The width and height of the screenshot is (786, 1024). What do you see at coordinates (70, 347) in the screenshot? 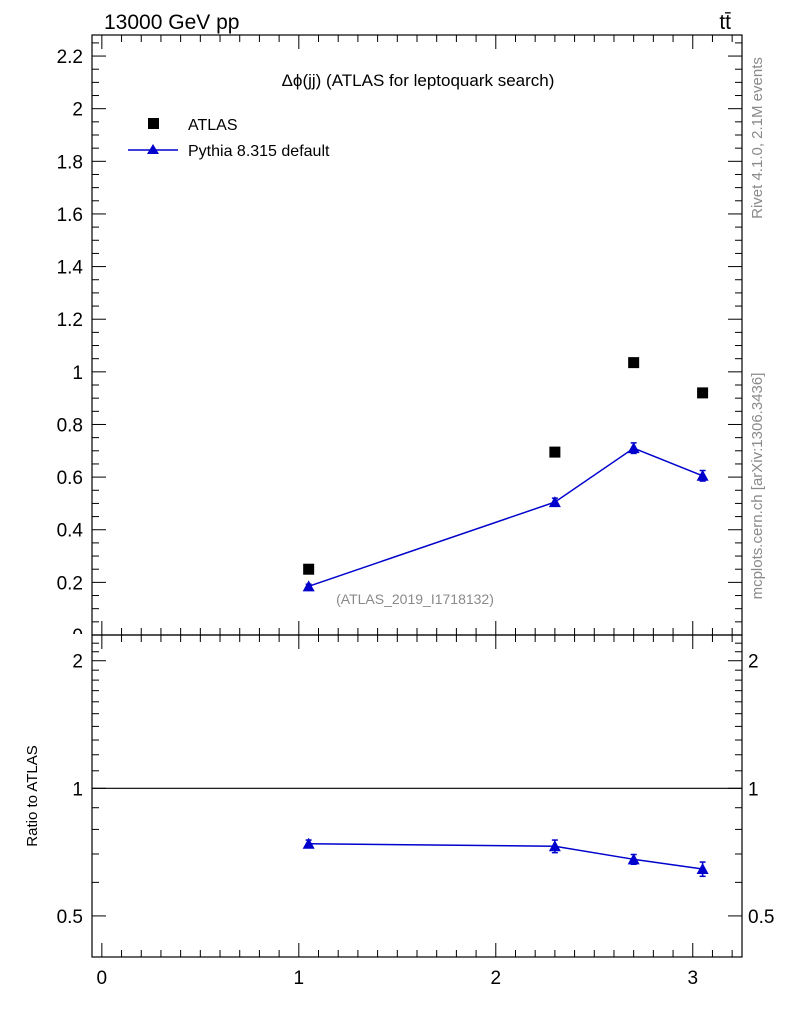
I see `main-y-tick-labels: 0.2 0.4 0.6 0.8 1 1.2 1.4 1.6 1.8 2 2.2 0` at bounding box center [70, 347].